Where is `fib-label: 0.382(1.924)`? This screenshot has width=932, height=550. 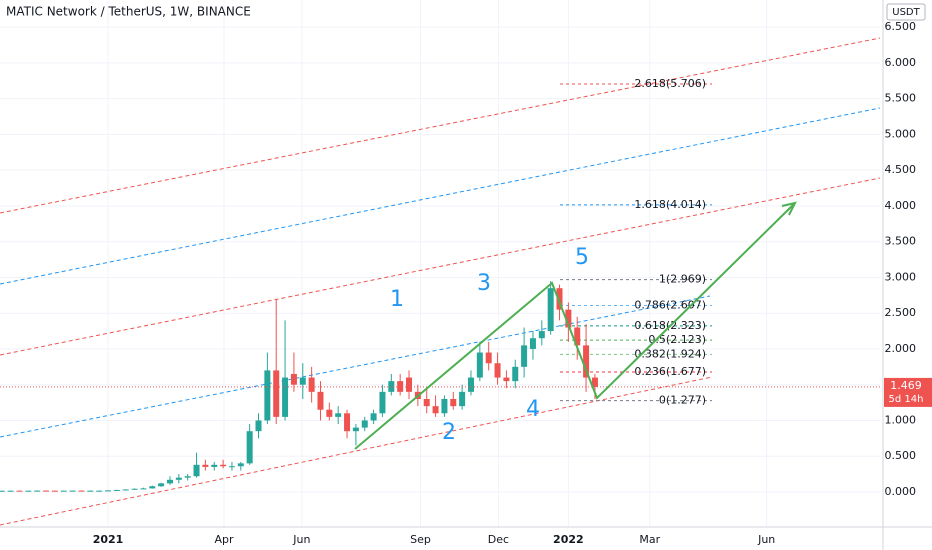
fib-label: 0.382(1.924) is located at coordinates (670, 353).